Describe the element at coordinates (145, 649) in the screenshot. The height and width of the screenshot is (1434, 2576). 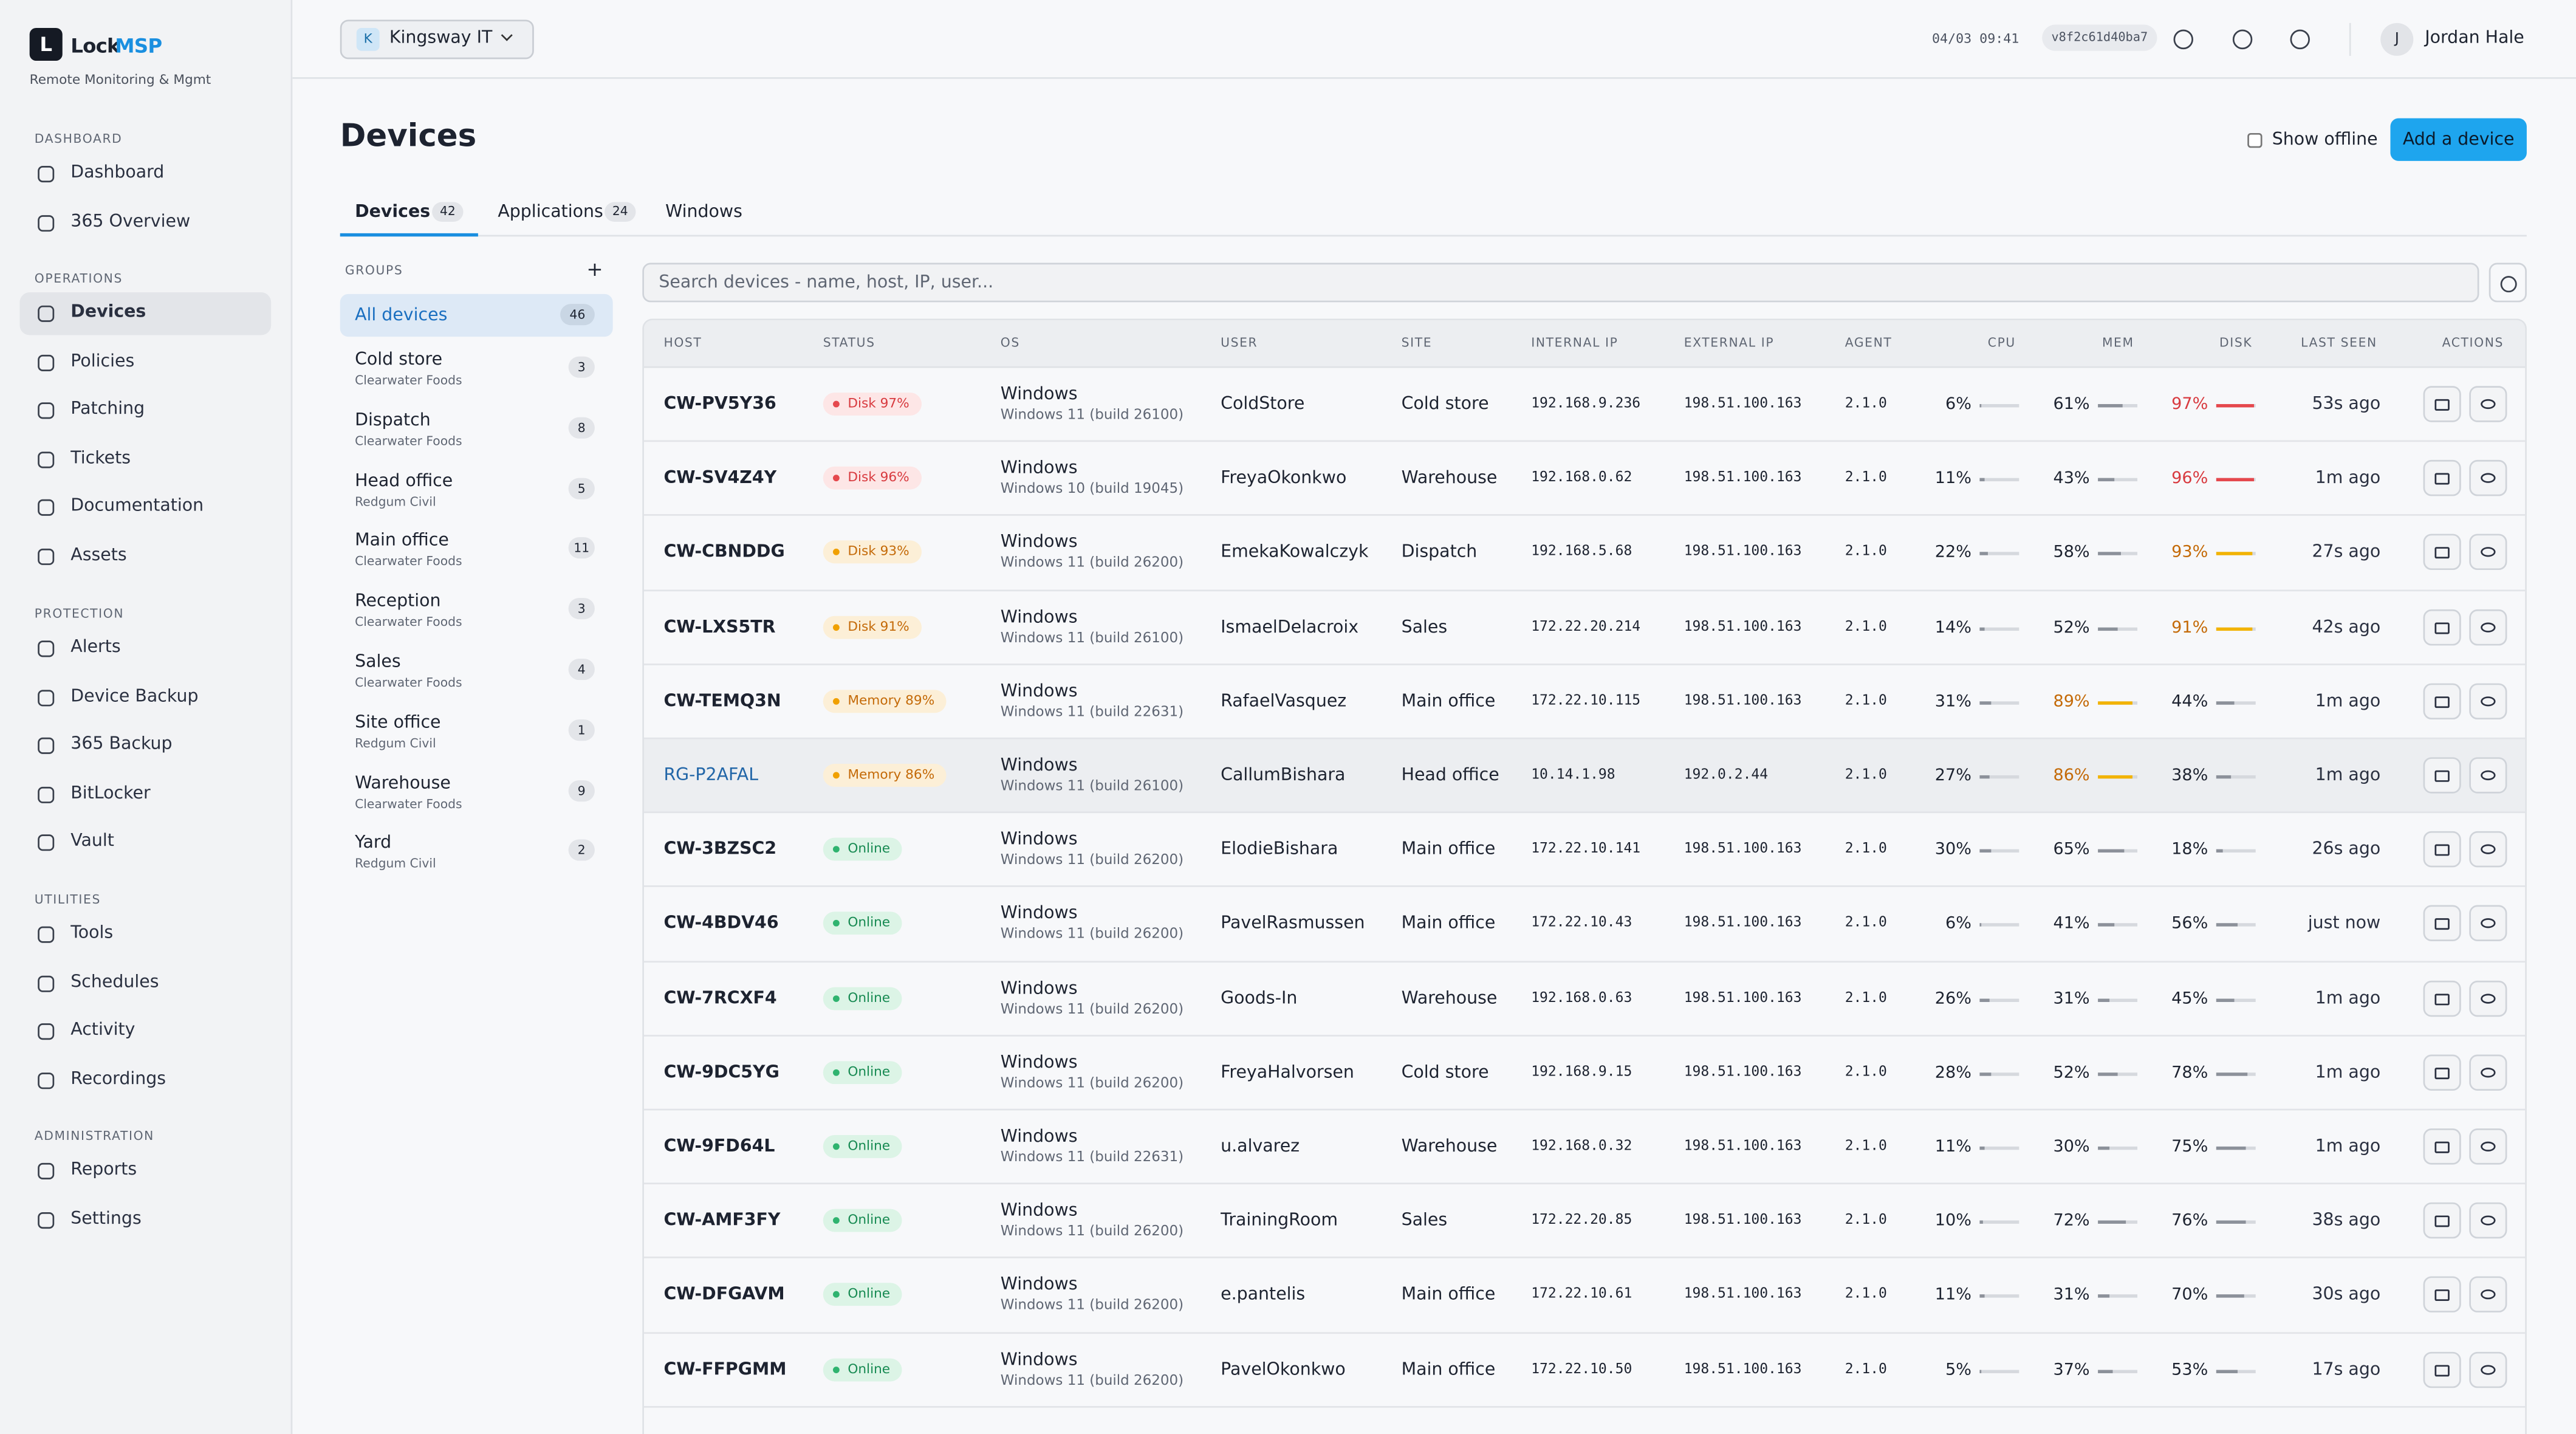
I see `nav-item: Alerts` at that location.